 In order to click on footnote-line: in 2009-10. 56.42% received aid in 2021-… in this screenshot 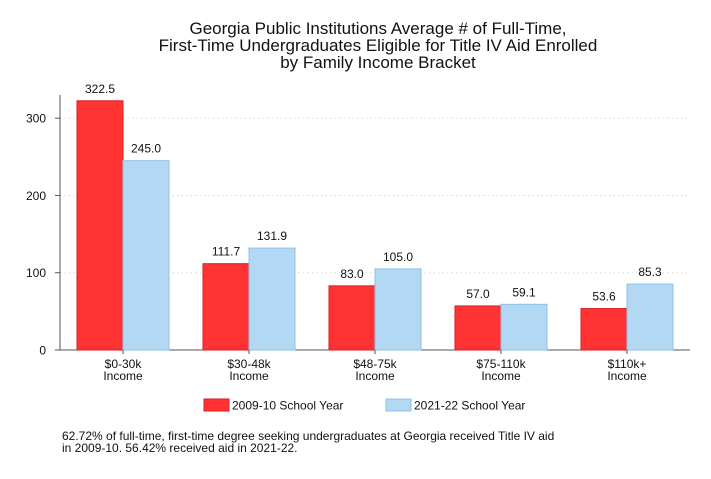, I will do `click(180, 448)`.